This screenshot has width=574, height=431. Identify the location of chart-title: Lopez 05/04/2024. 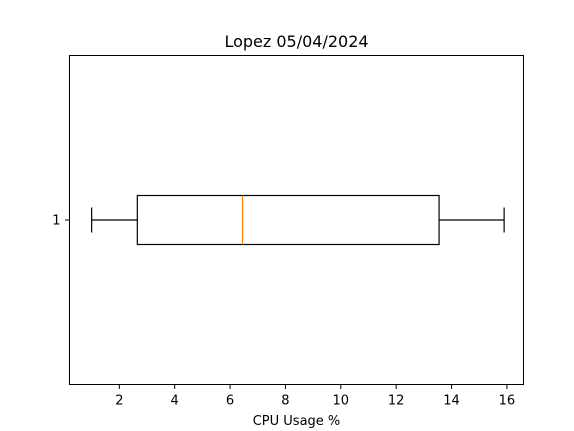
(296, 41).